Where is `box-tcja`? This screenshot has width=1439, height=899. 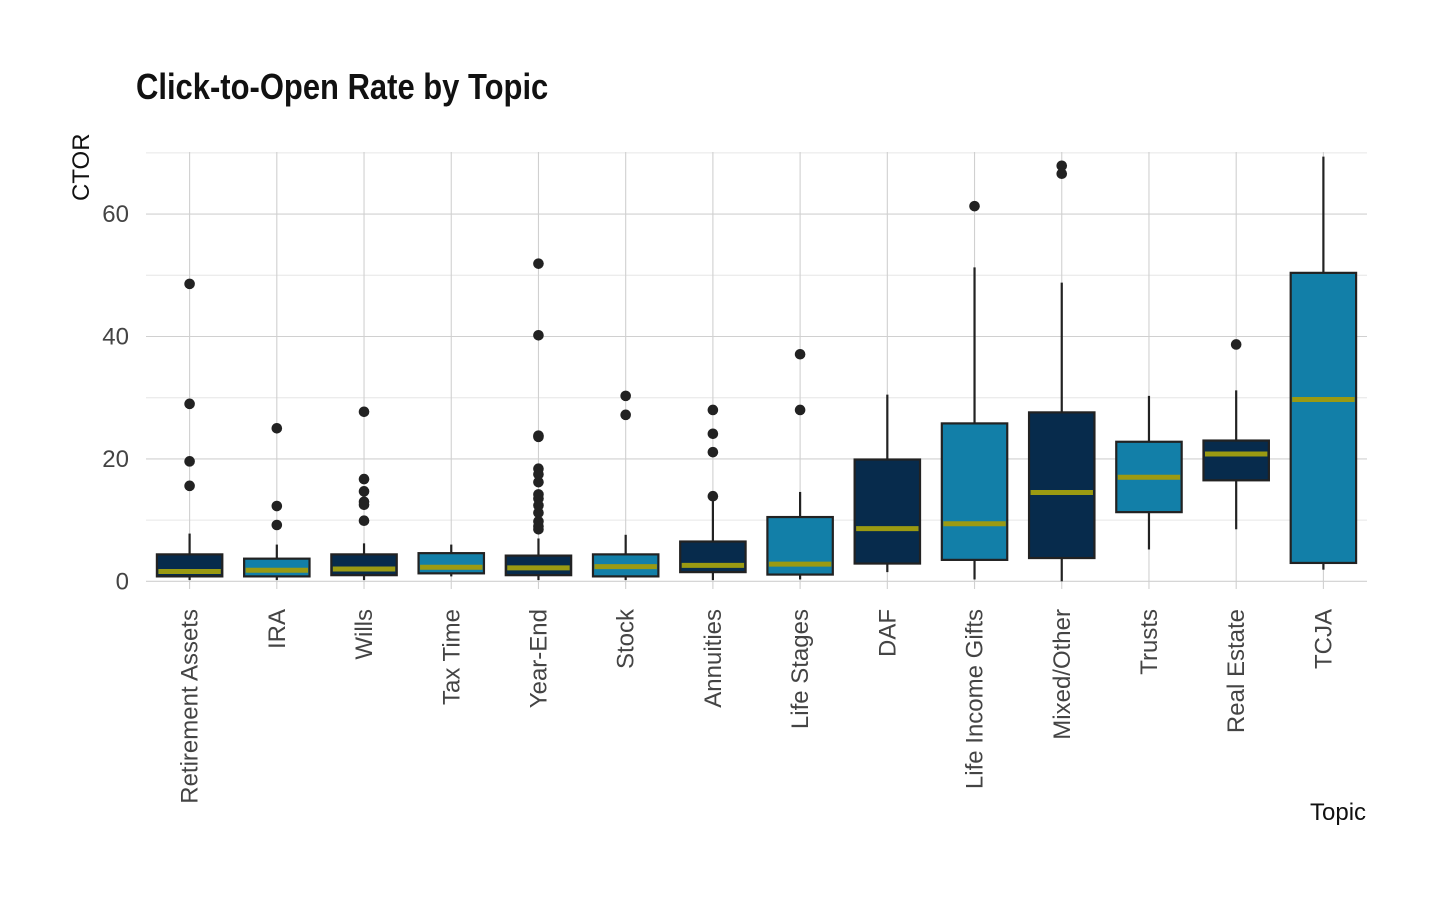
box-tcja is located at coordinates (1323, 363).